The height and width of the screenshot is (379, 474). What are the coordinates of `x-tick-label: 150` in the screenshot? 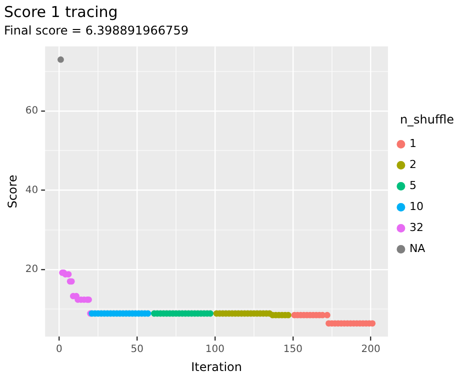 It's located at (292, 350).